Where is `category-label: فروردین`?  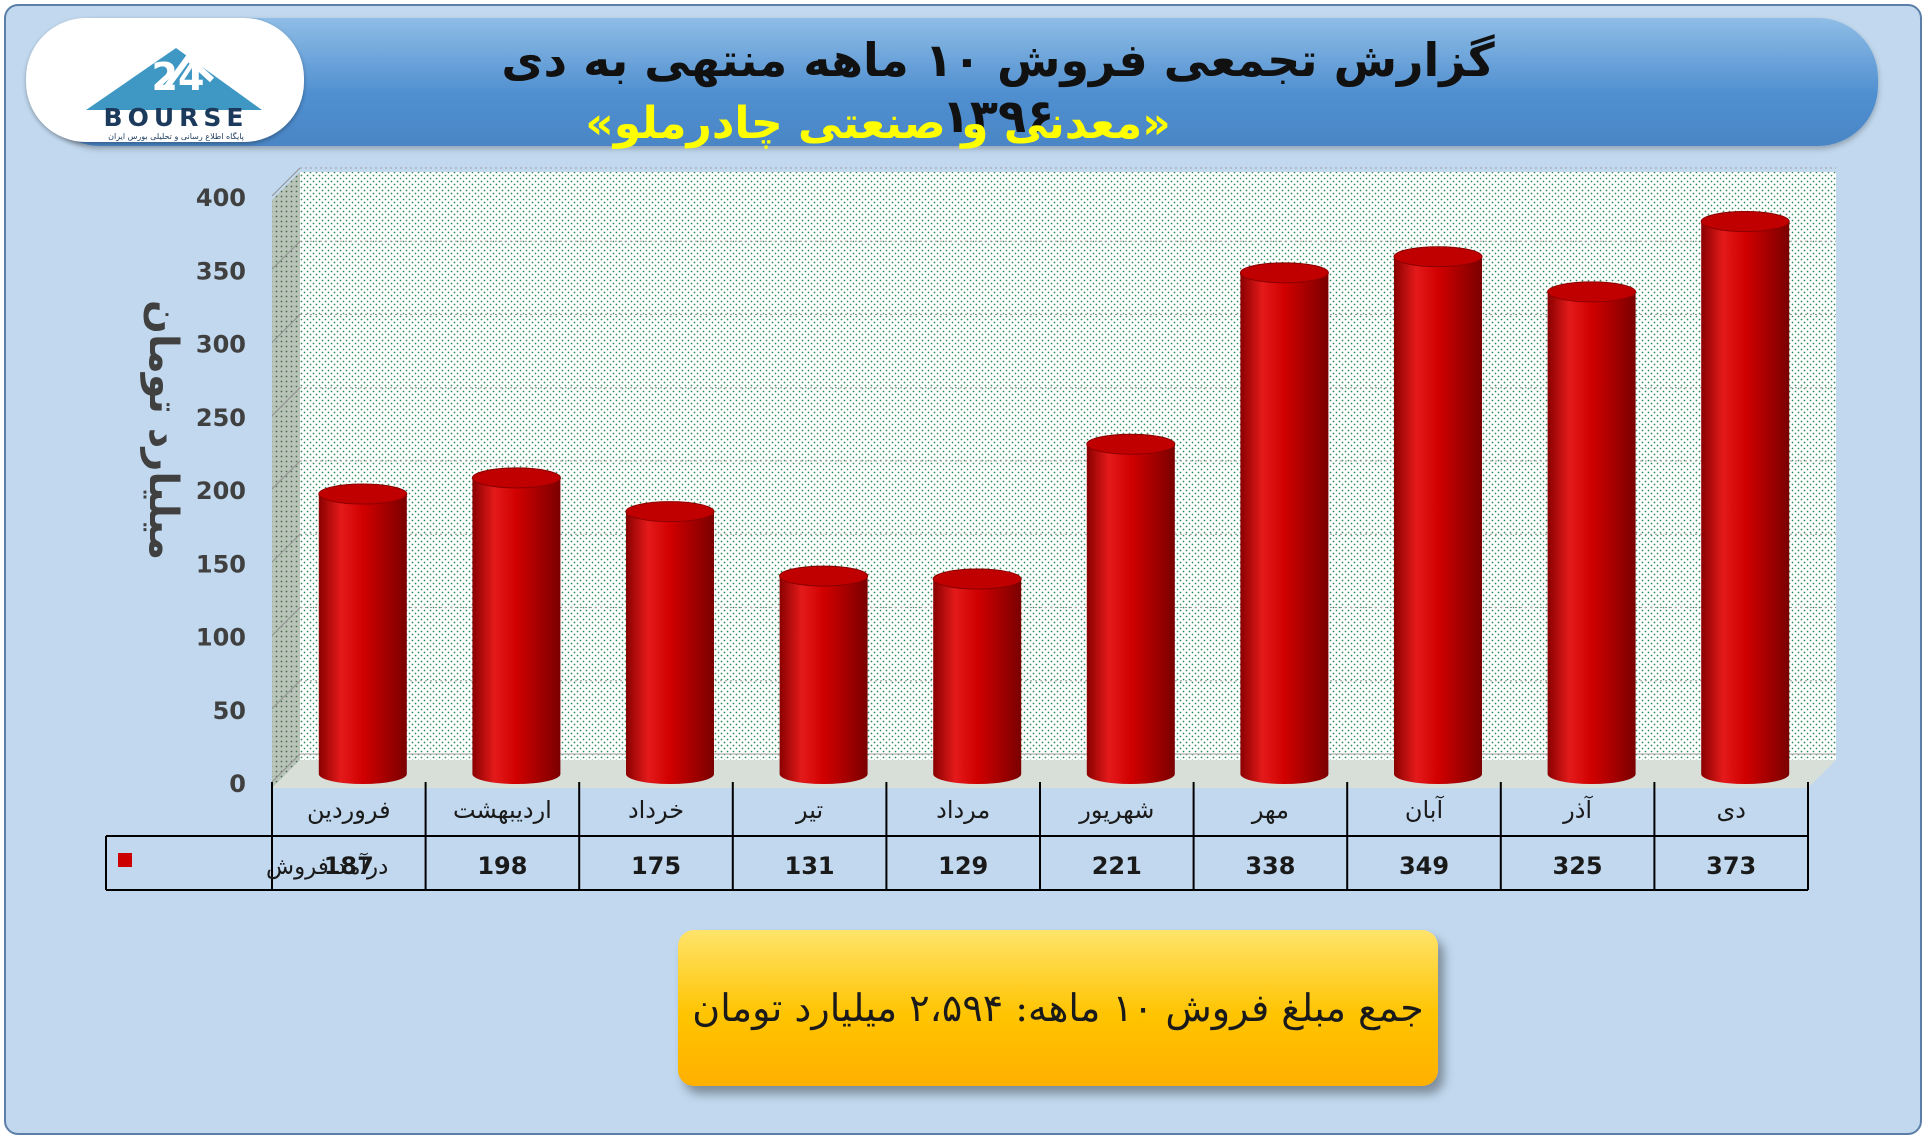
category-label: فروردین is located at coordinates (349, 810).